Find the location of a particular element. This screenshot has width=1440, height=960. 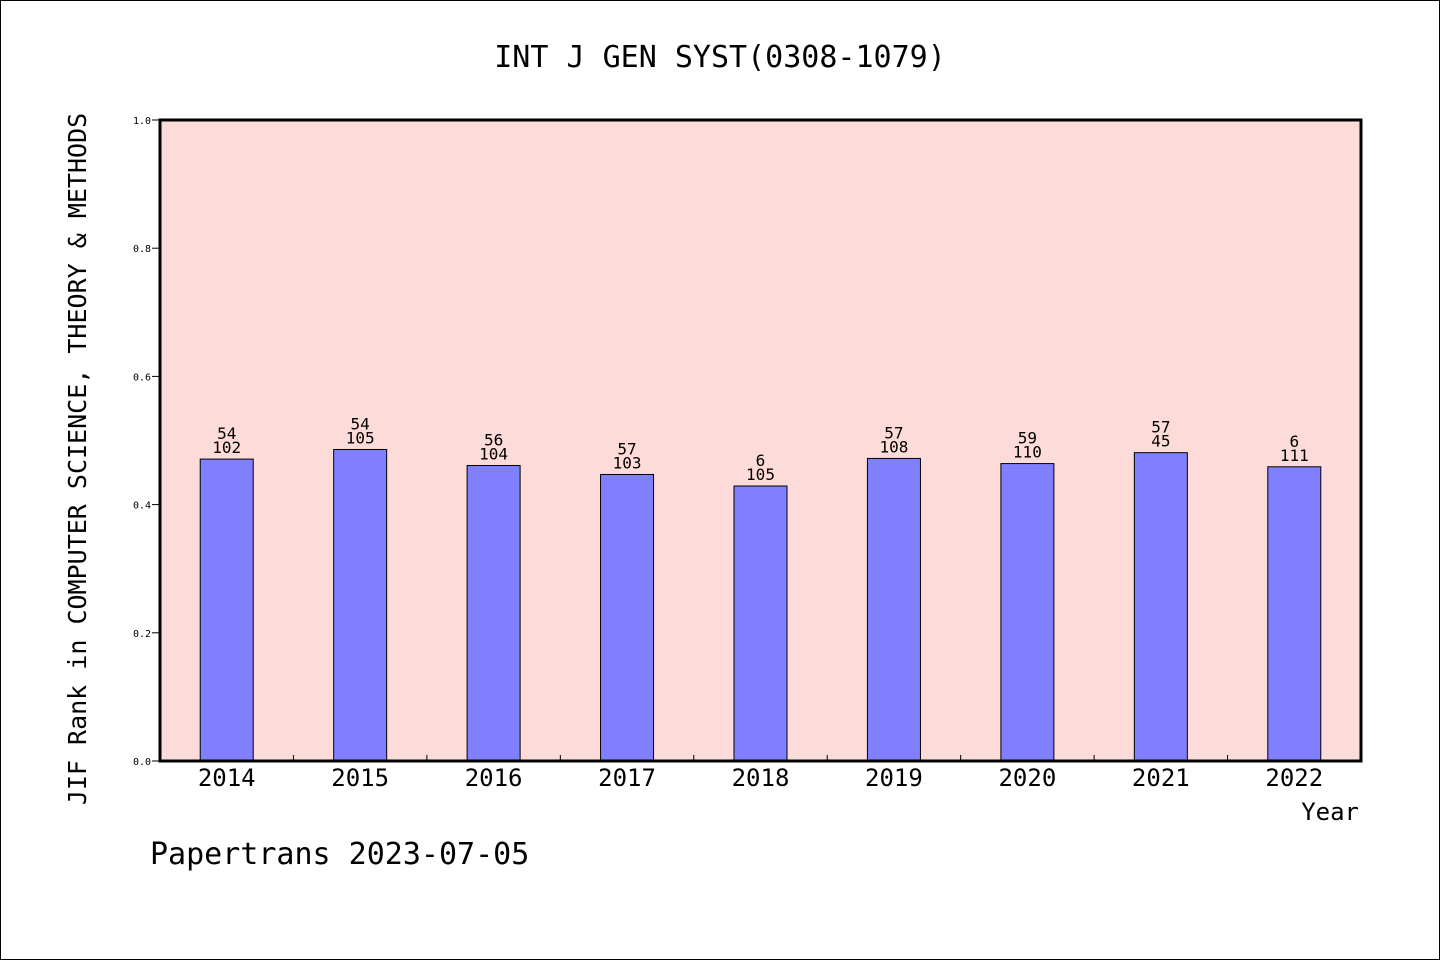

x-tick-label: 2017 is located at coordinates (627, 778).